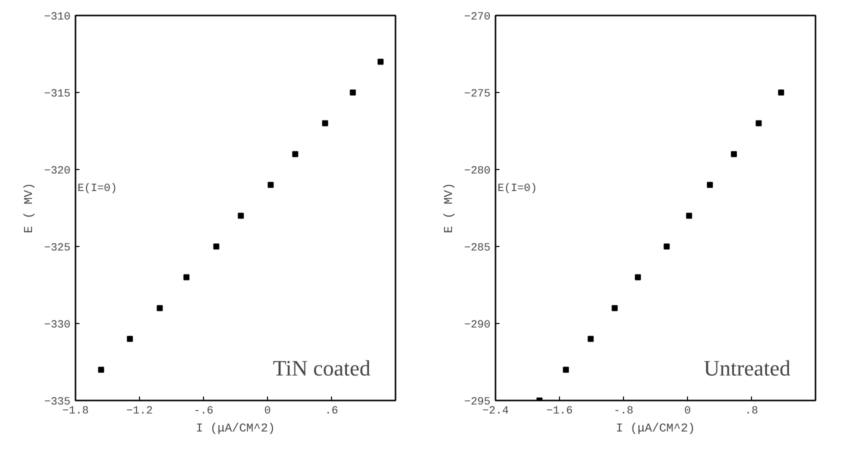 The height and width of the screenshot is (460, 845). Describe the element at coordinates (559, 412) in the screenshot. I see `x-tick-label: −1.6` at that location.